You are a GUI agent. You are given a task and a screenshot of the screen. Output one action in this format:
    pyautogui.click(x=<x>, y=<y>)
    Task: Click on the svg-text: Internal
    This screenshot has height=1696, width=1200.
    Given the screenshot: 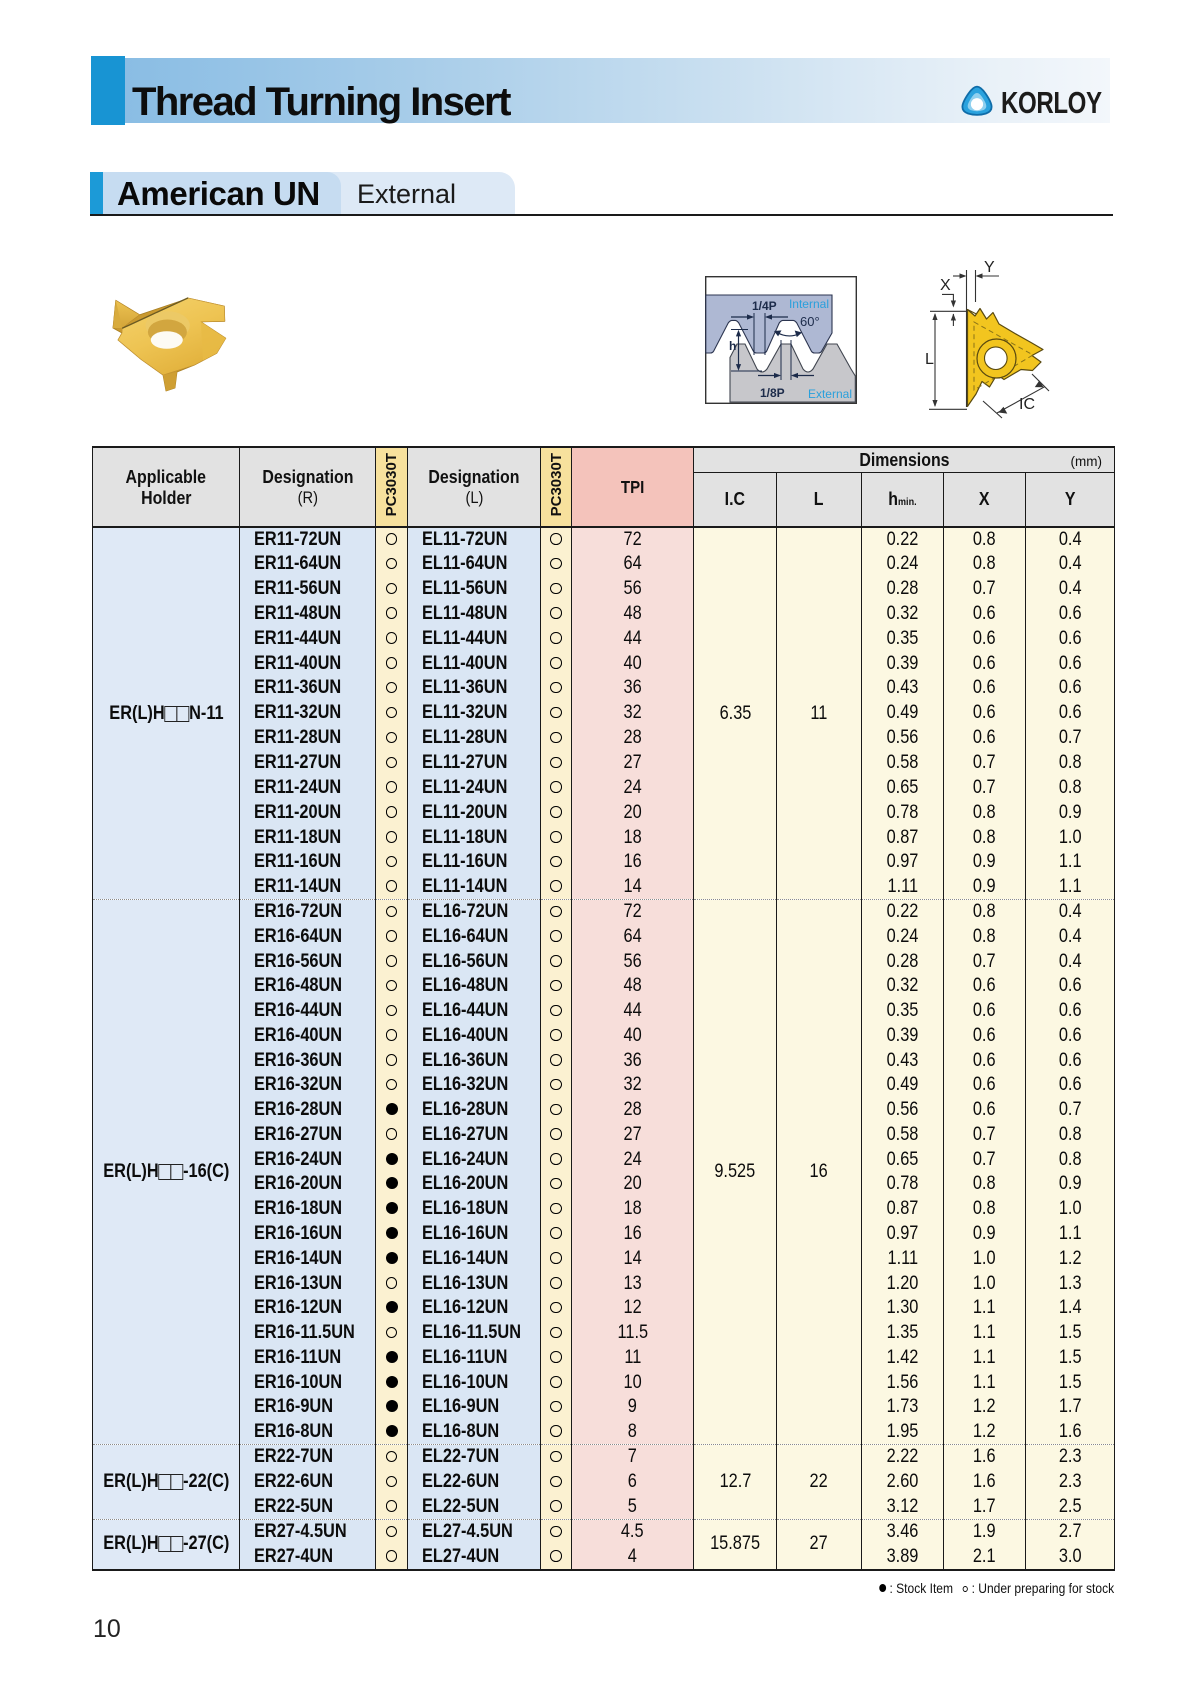 What is the action you would take?
    pyautogui.click(x=809, y=304)
    